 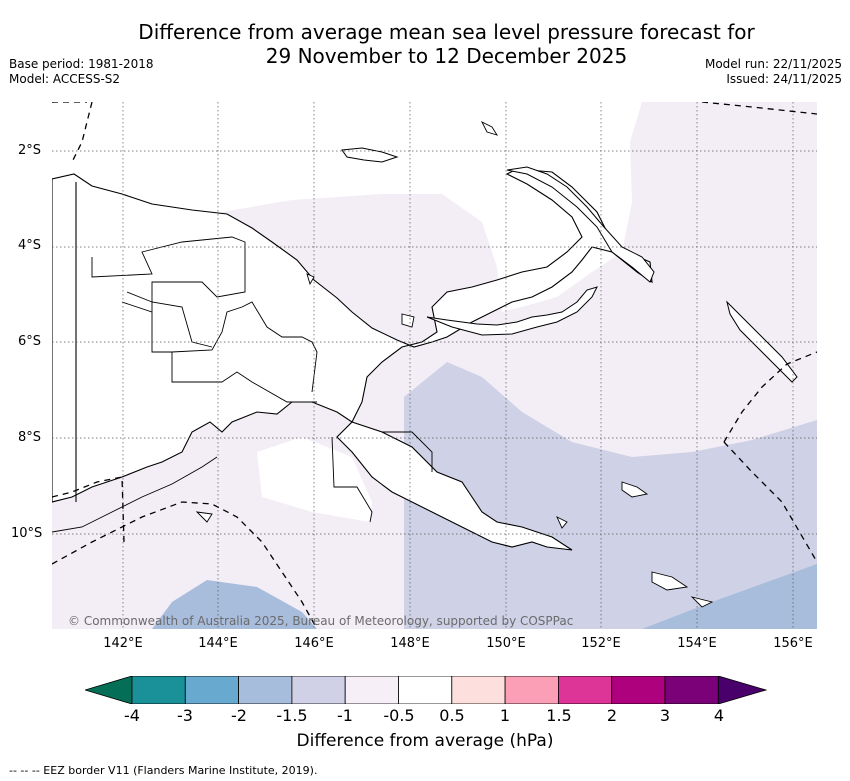 I want to click on legend-label: 1, so click(x=505, y=715).